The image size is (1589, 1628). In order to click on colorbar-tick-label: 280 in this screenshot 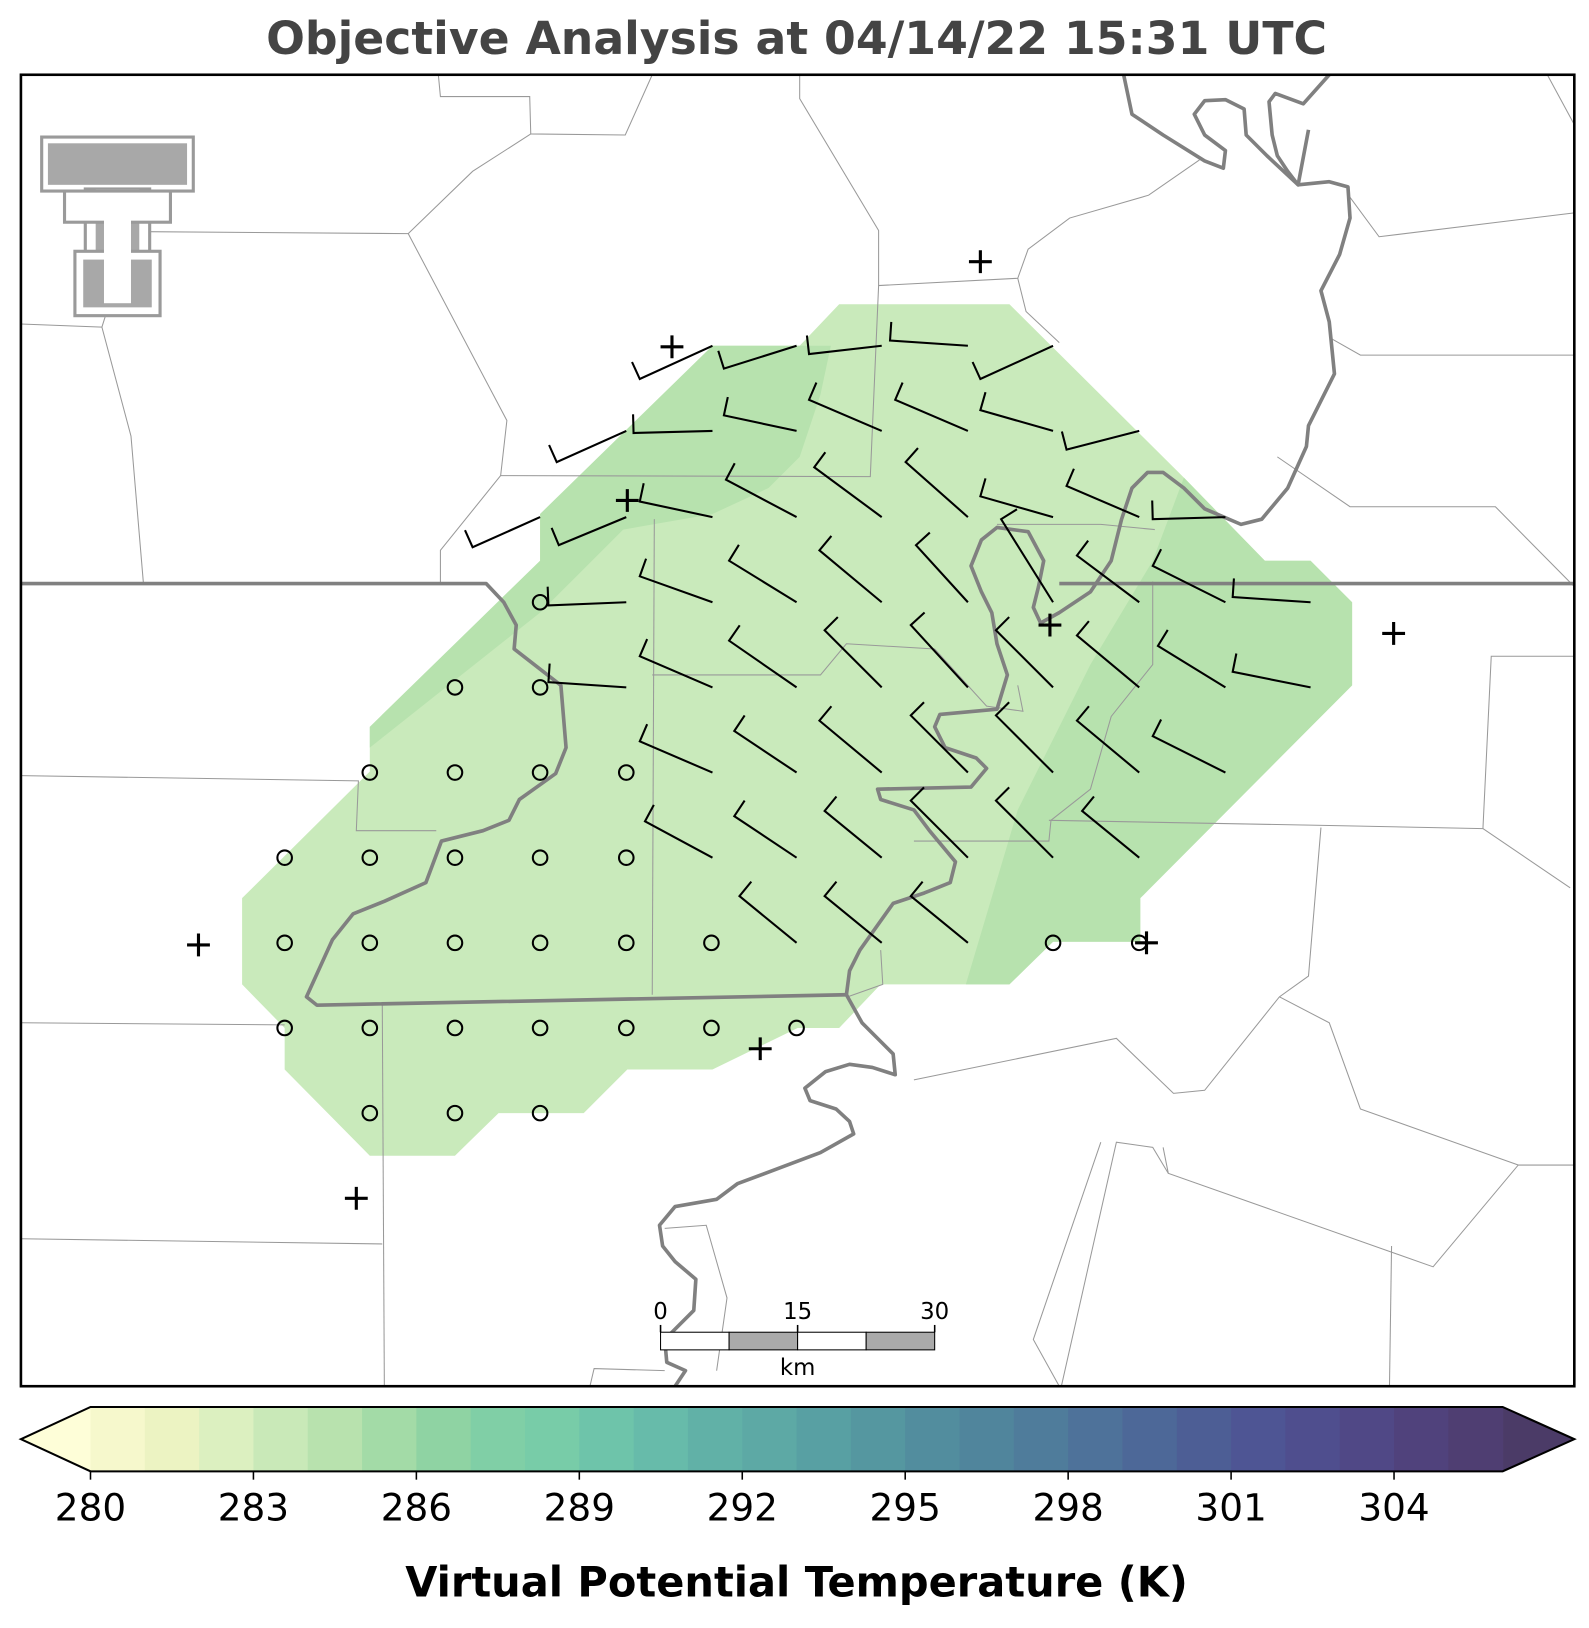, I will do `click(90, 1507)`.